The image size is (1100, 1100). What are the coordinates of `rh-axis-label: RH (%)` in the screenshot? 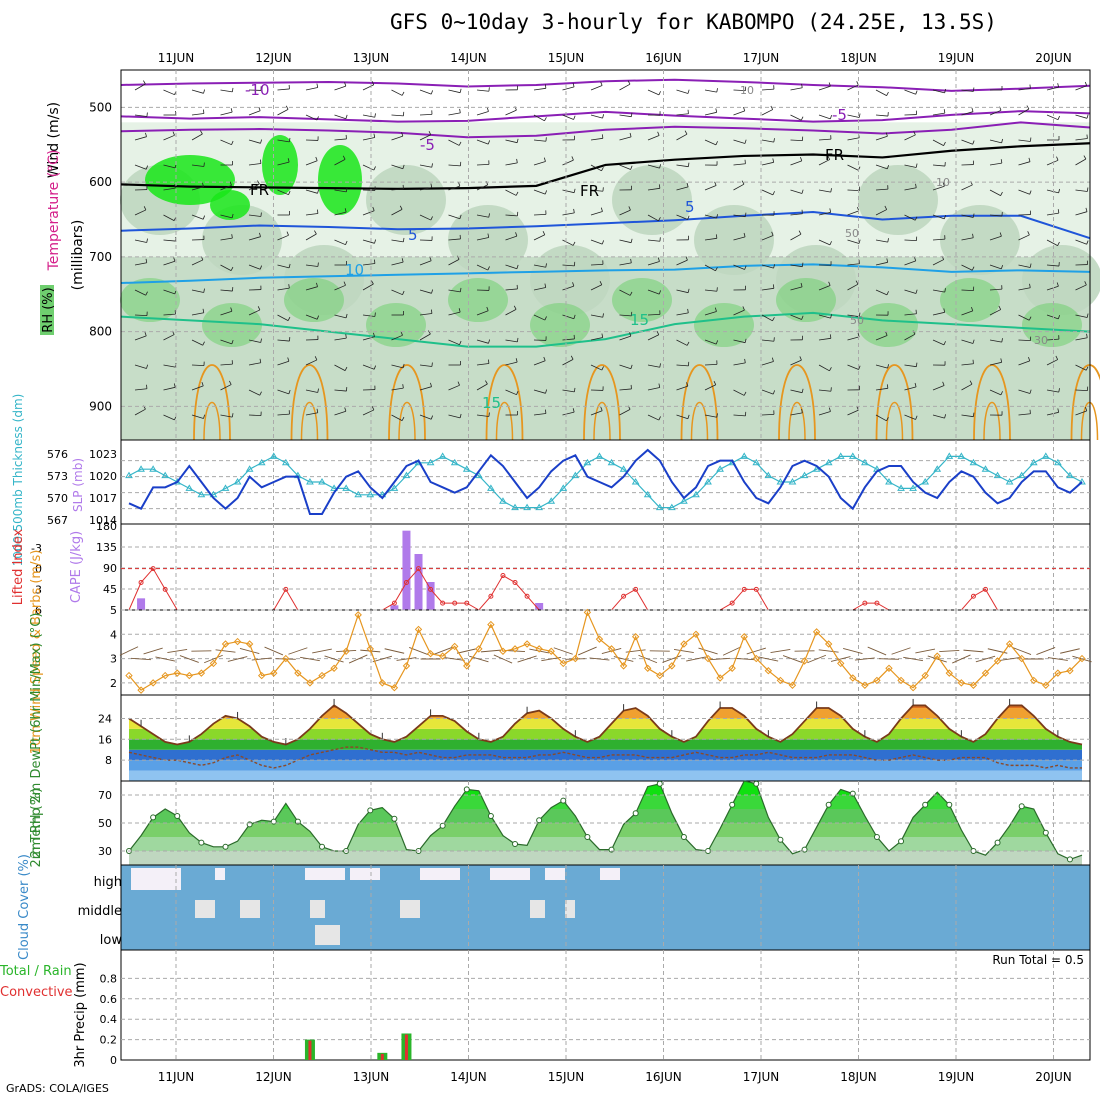 It's located at (48, 309).